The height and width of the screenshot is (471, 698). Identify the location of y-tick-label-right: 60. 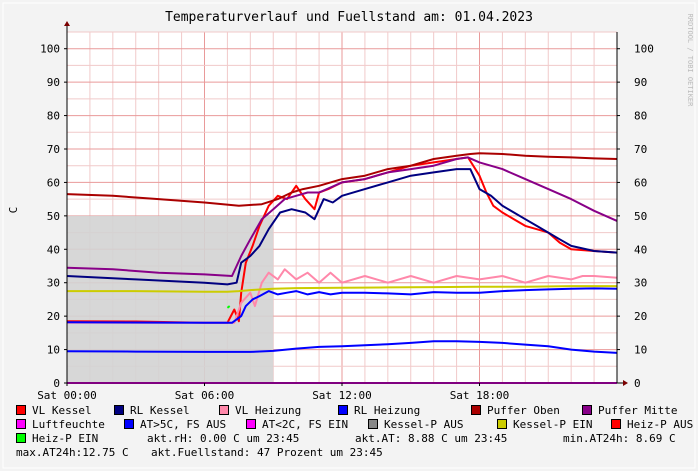
(640, 182).